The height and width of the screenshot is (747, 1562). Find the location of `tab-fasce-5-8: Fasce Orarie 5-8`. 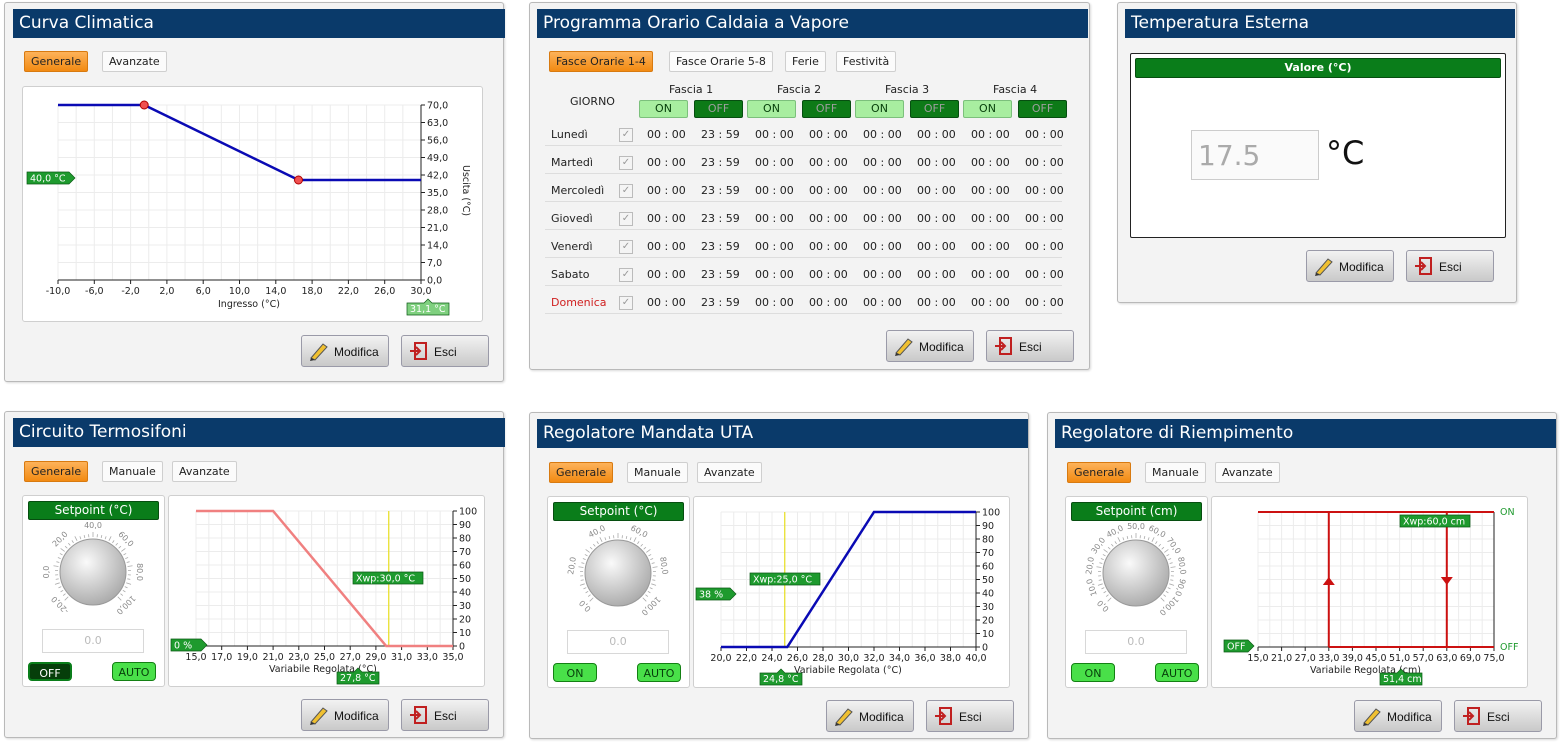

tab-fasce-5-8: Fasce Orarie 5-8 is located at coordinates (721, 61).